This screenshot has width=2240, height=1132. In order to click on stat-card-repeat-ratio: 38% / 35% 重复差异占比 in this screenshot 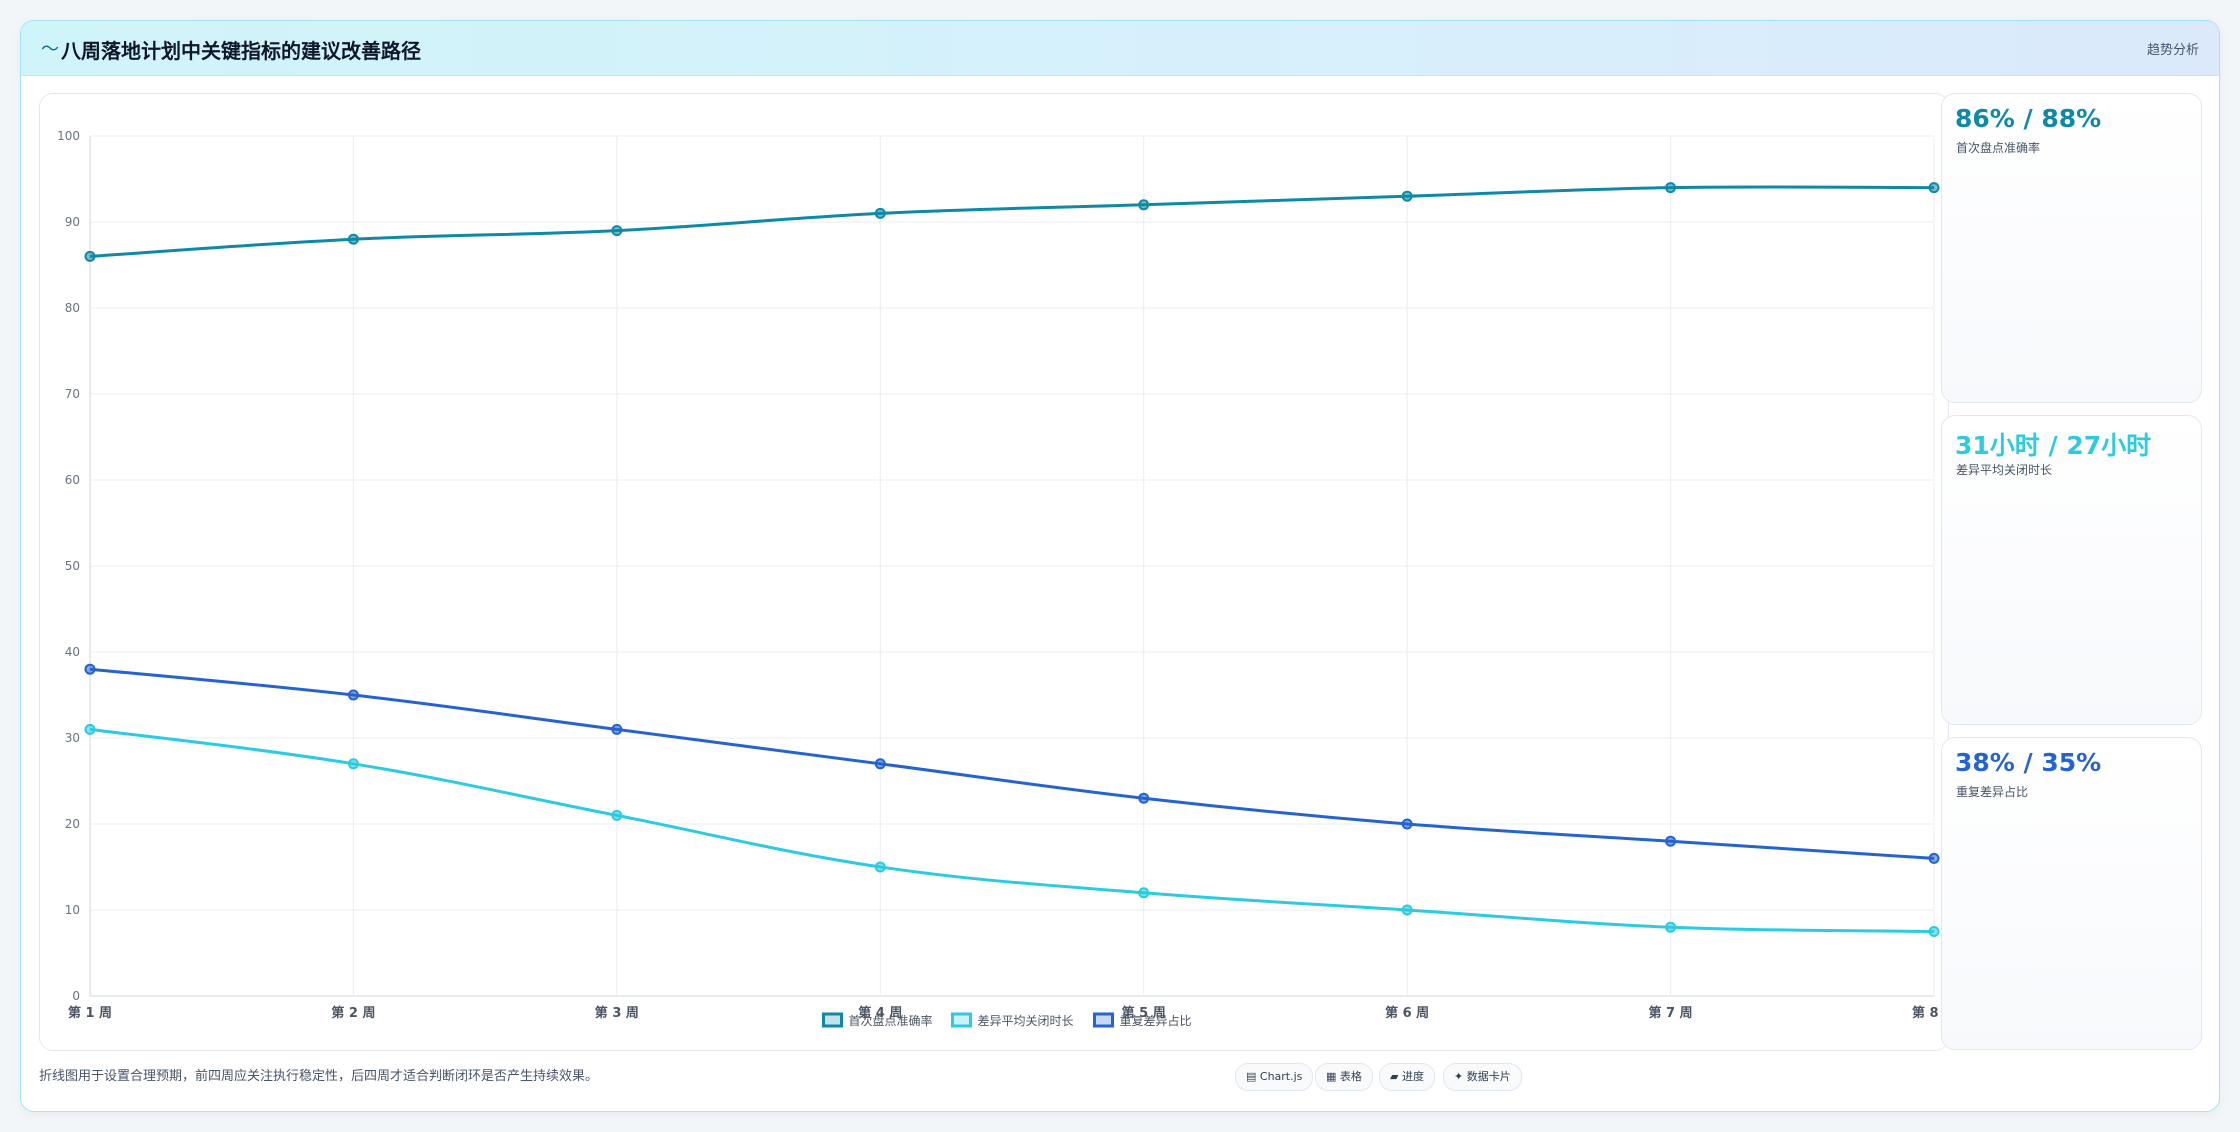, I will do `click(2071, 893)`.